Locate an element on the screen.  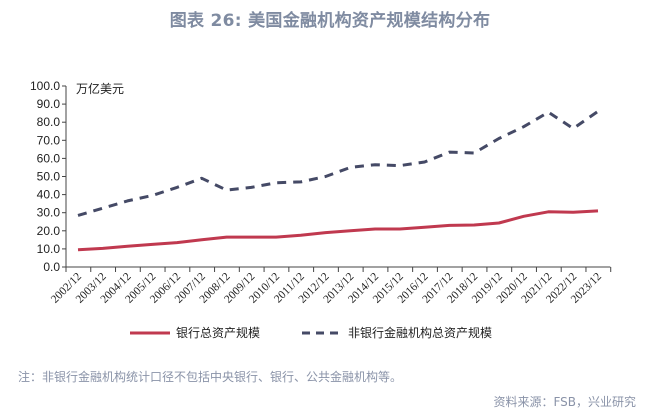
legend-label-nonbank: 非银行金融机构总资产规模 is located at coordinates (420, 332).